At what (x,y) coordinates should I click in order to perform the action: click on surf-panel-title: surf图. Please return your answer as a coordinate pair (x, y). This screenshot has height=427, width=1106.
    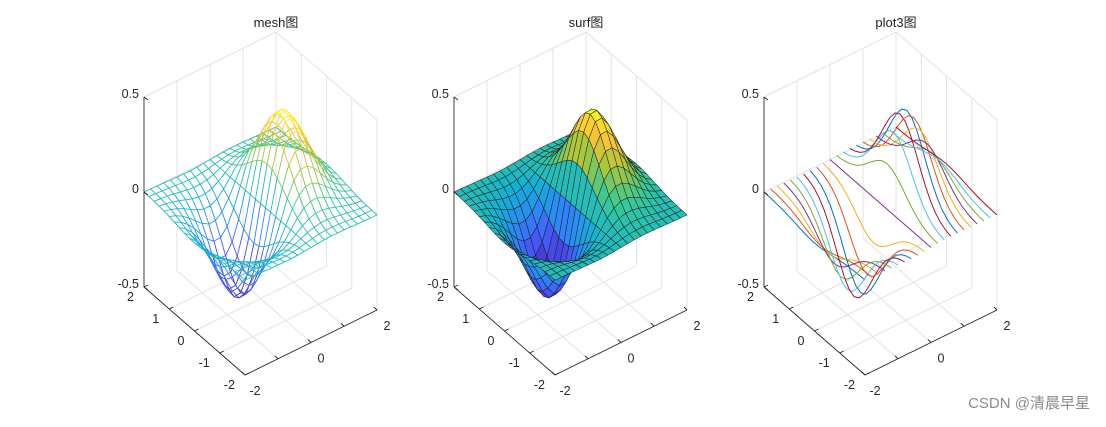
    Looking at the image, I should click on (586, 21).